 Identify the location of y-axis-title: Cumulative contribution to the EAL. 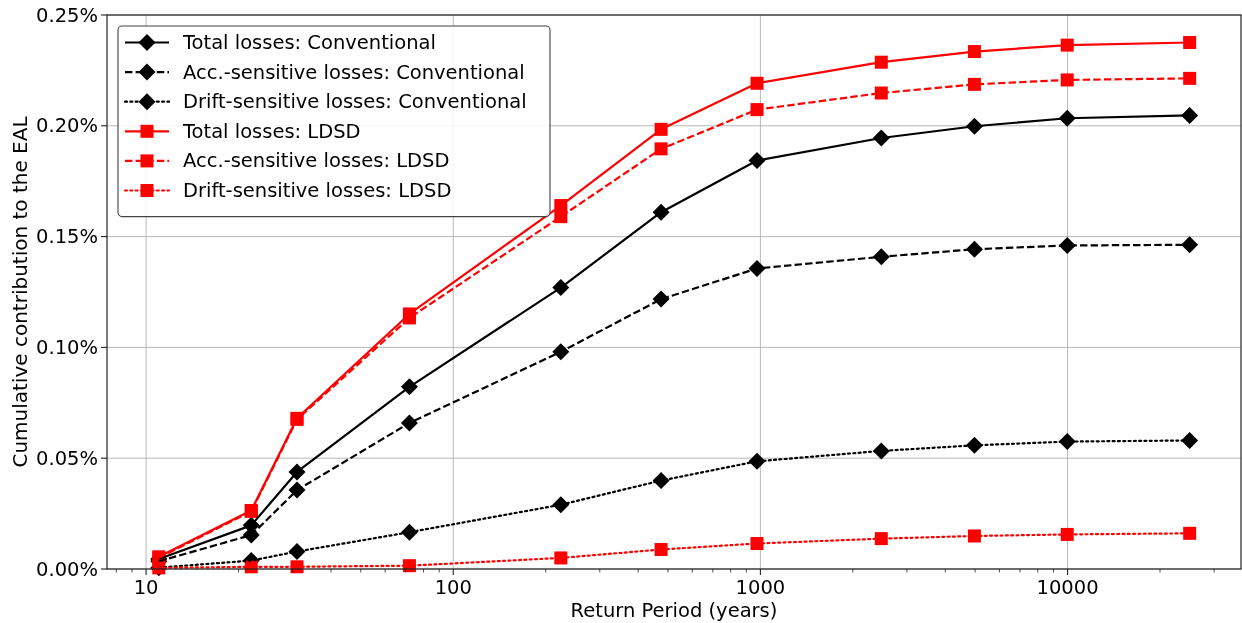
(20, 291).